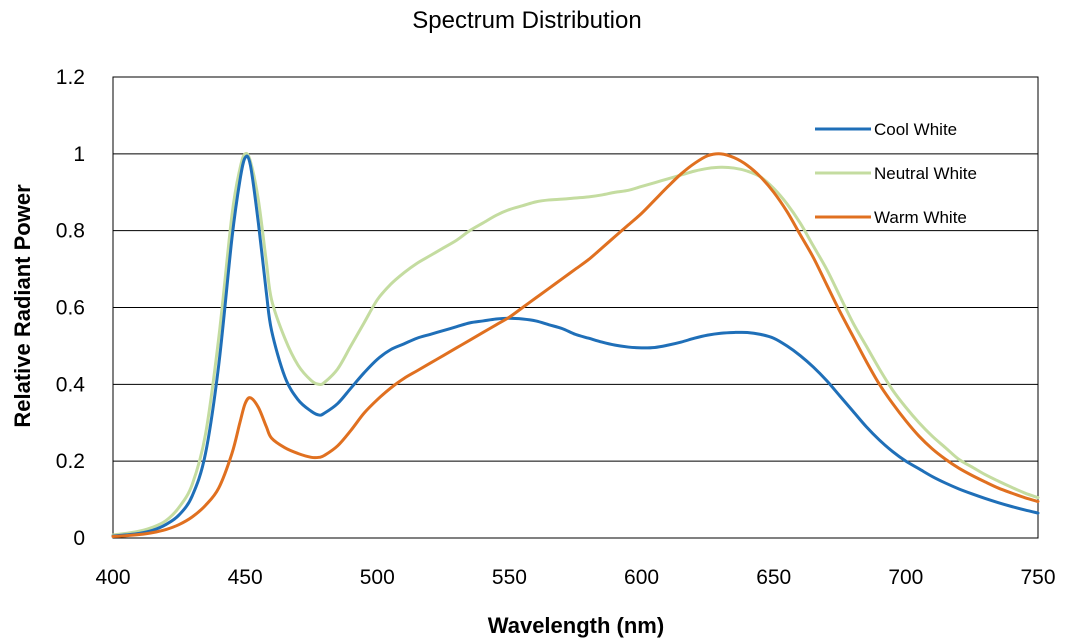 This screenshot has width=1065, height=643. Describe the element at coordinates (71, 384) in the screenshot. I see `y-tick-label: 0.4` at that location.